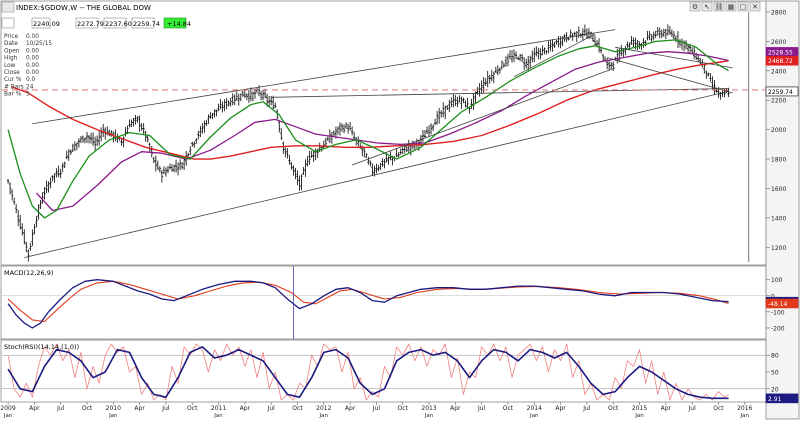 This screenshot has width=800, height=424. I want to click on price-y-tick-label: 2000, so click(778, 130).